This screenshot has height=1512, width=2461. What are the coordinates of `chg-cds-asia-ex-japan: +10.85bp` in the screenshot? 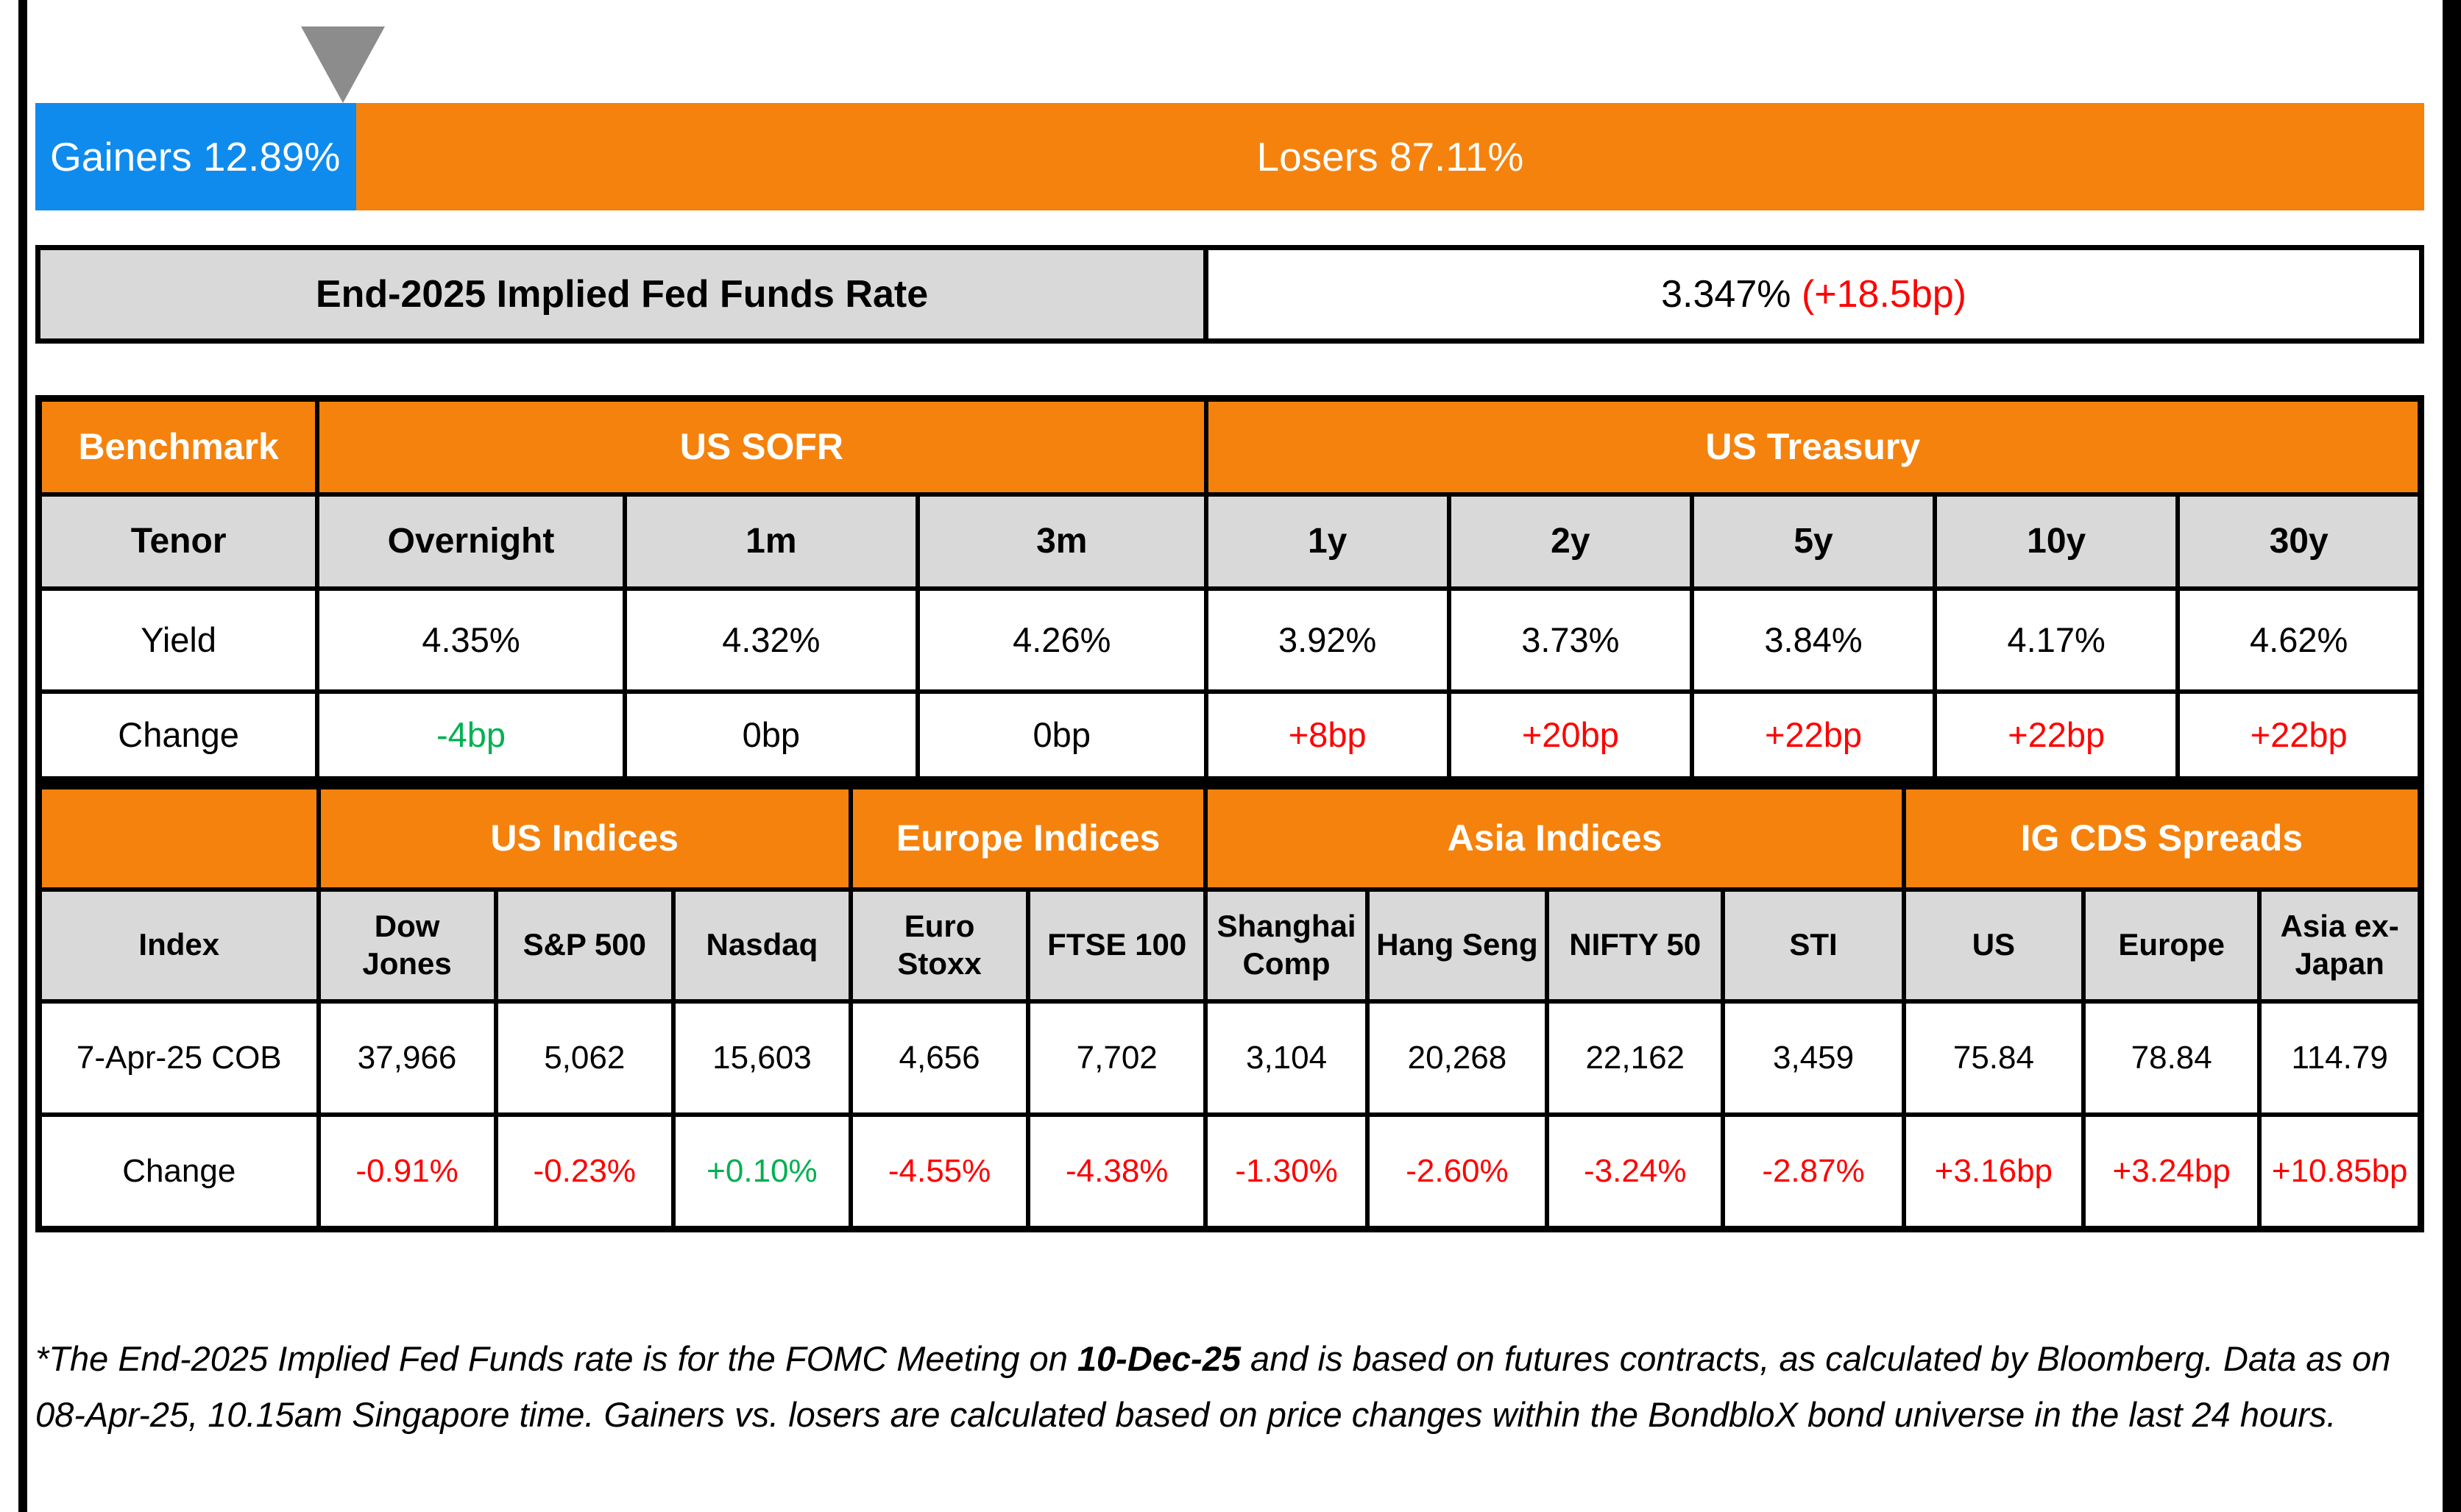 It's located at (2340, 1172).